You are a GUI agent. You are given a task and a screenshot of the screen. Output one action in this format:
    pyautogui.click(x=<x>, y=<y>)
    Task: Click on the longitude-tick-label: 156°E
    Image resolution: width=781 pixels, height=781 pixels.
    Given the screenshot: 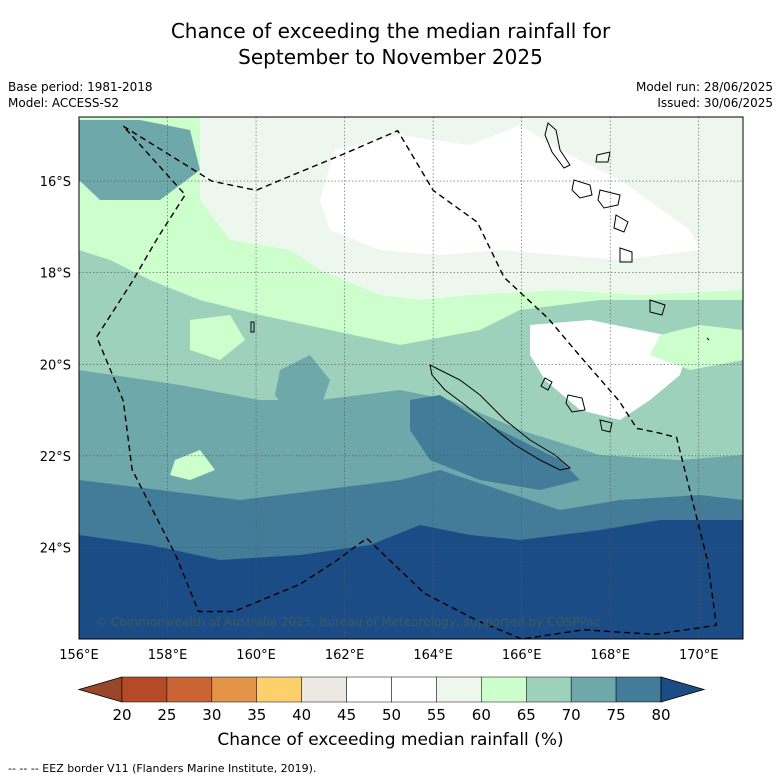 What is the action you would take?
    pyautogui.click(x=79, y=655)
    